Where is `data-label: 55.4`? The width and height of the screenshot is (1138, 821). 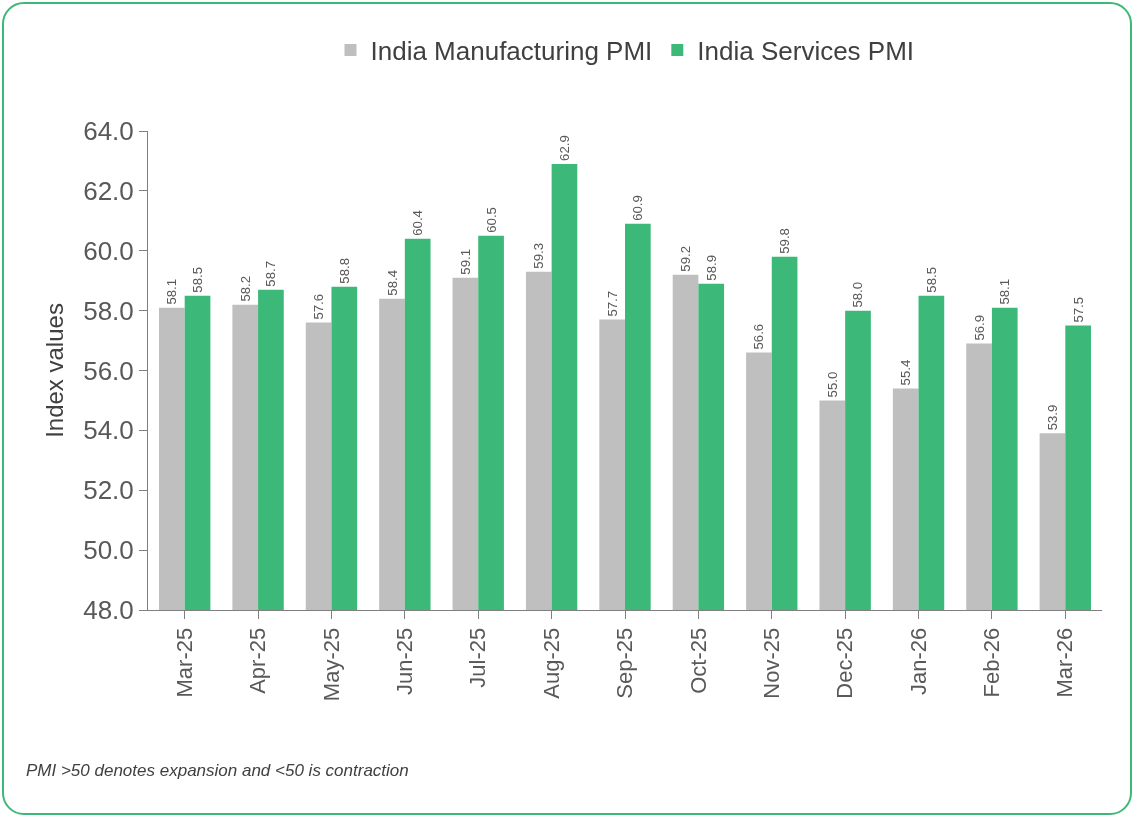
data-label: 55.4 is located at coordinates (906, 372).